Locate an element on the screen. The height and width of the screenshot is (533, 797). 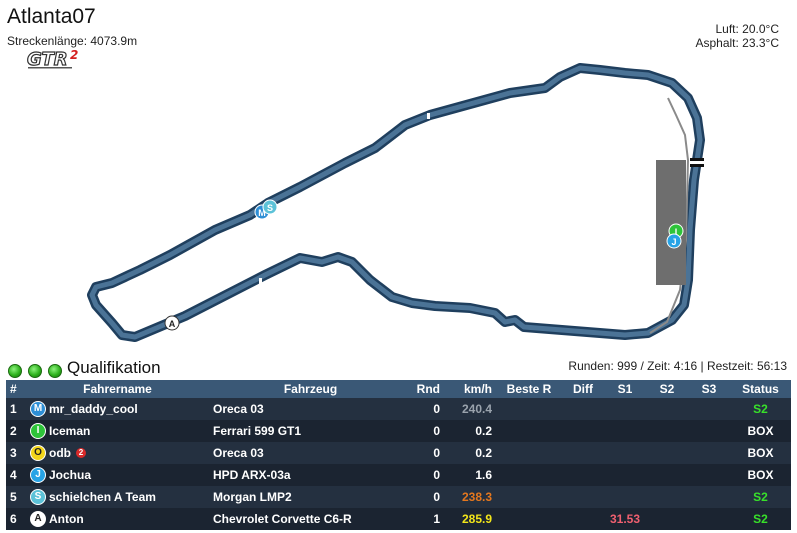
col-car: Fahrzeug is located at coordinates (310, 389).